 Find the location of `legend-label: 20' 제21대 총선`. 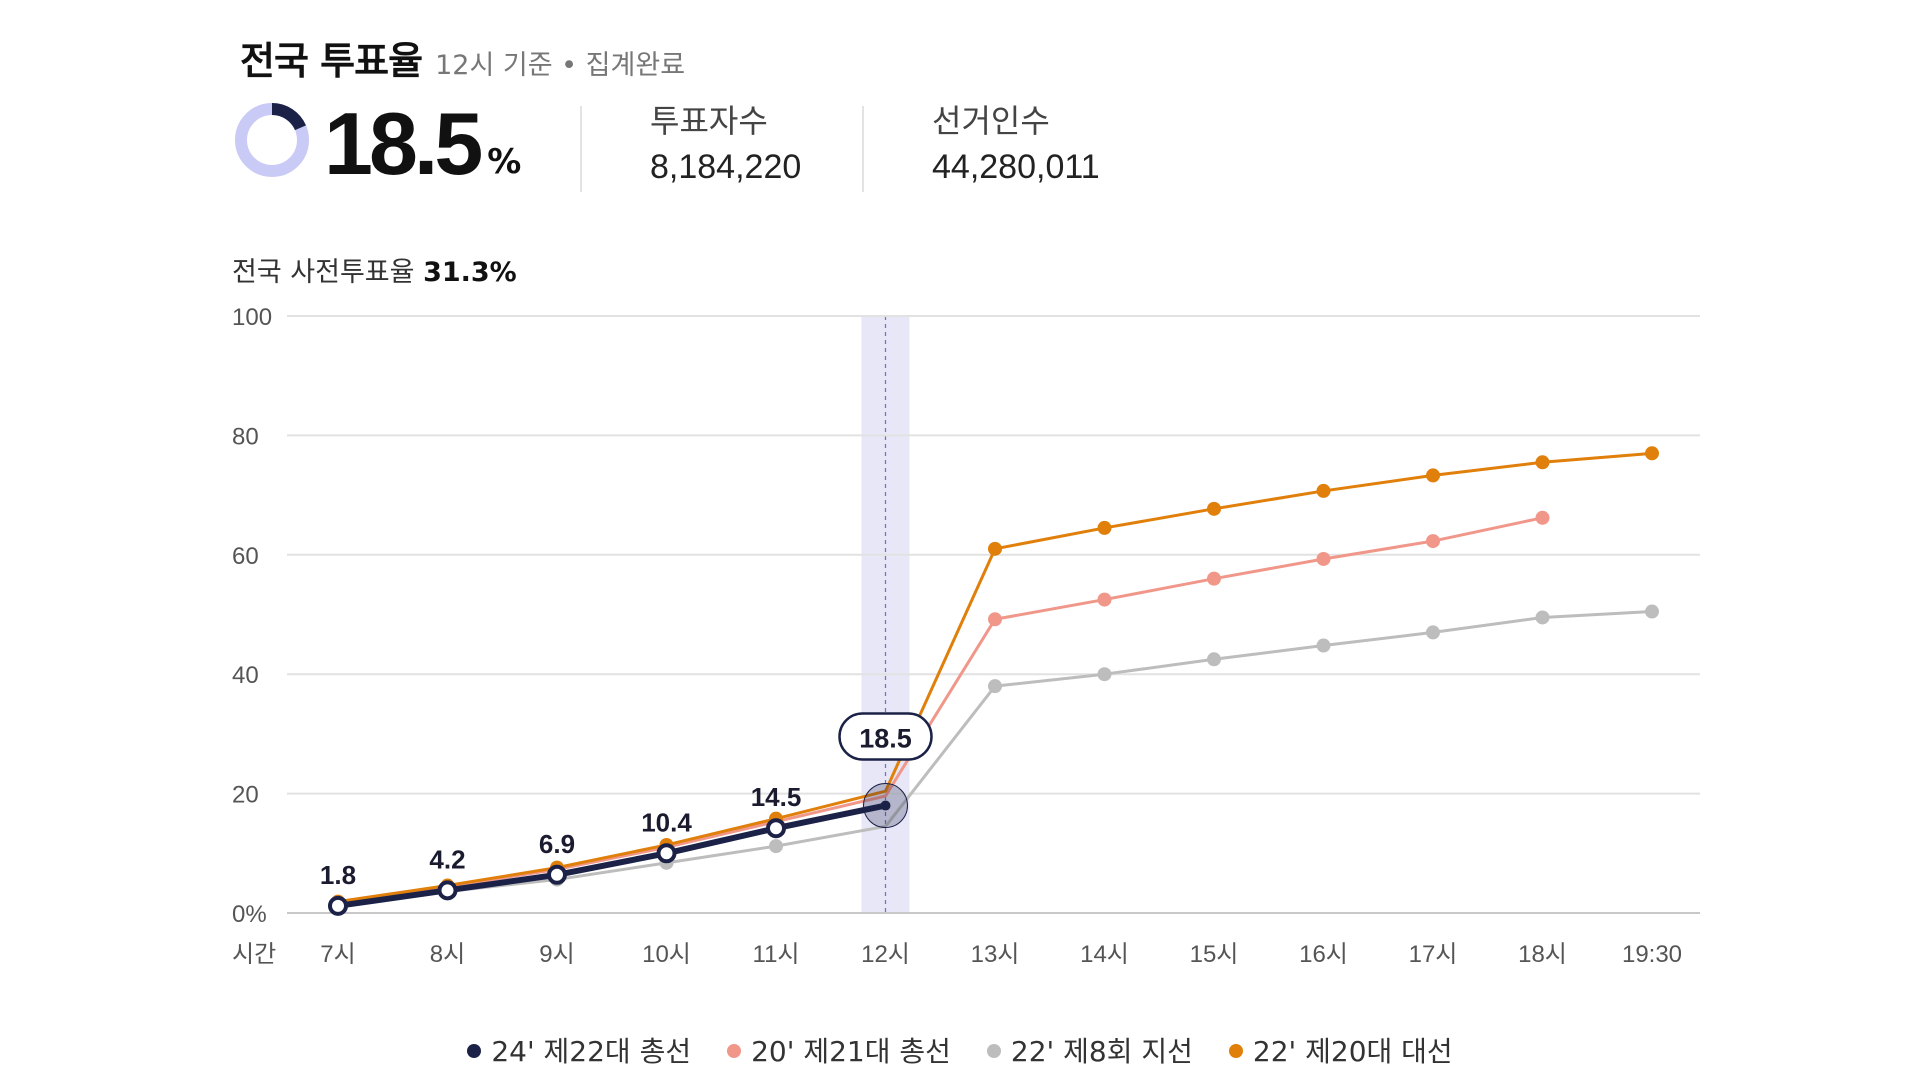

legend-label: 20' 제21대 총선 is located at coordinates (851, 1051).